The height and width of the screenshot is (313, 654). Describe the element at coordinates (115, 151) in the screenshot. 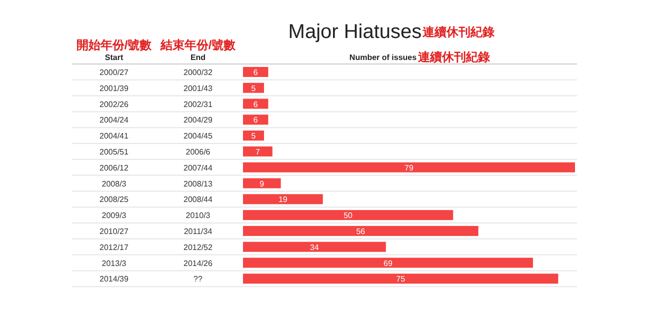

I see `y-tick-label: 2005/51` at that location.